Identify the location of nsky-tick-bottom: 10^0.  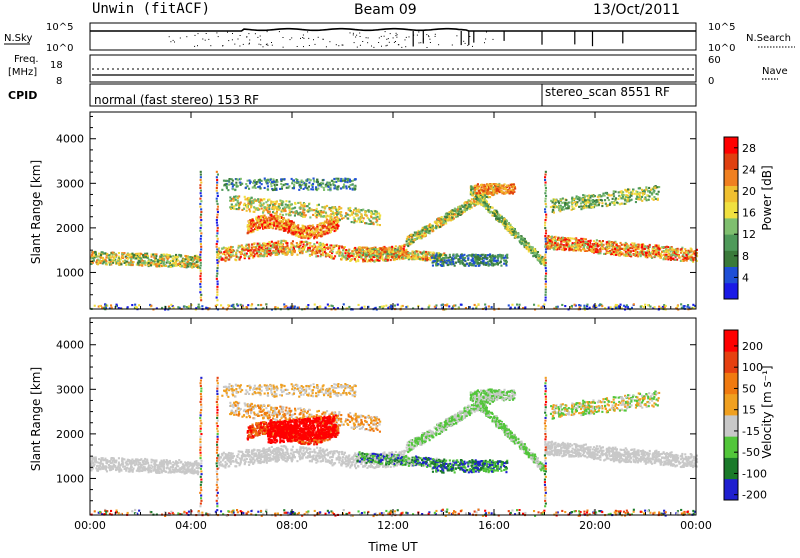
(59, 48).